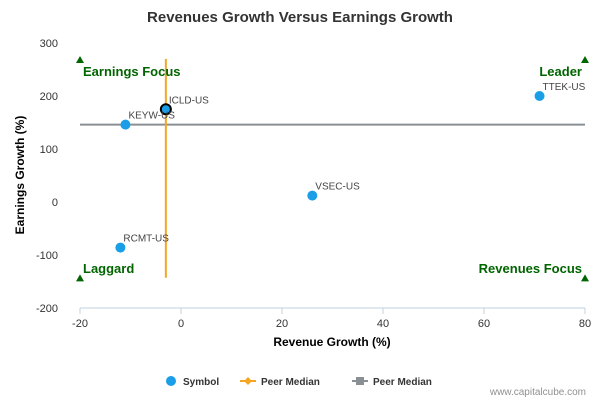  I want to click on data-point-label: RCMT-US, so click(146, 239).